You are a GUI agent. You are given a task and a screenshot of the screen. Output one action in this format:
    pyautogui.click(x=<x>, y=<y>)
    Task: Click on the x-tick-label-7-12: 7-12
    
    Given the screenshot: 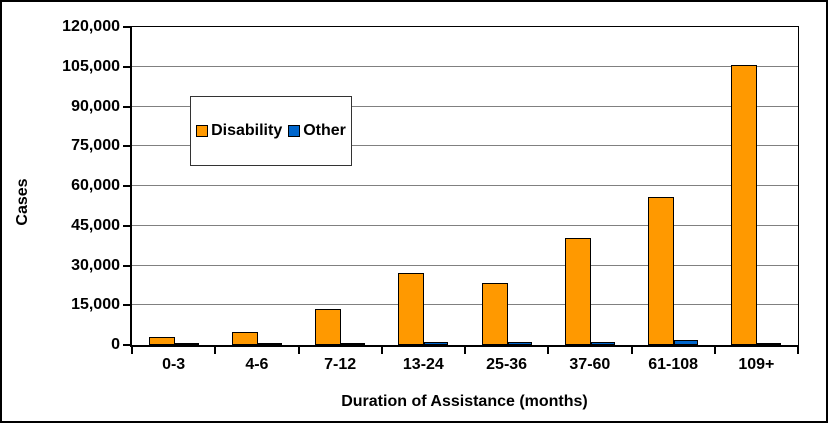 What is the action you would take?
    pyautogui.click(x=340, y=364)
    